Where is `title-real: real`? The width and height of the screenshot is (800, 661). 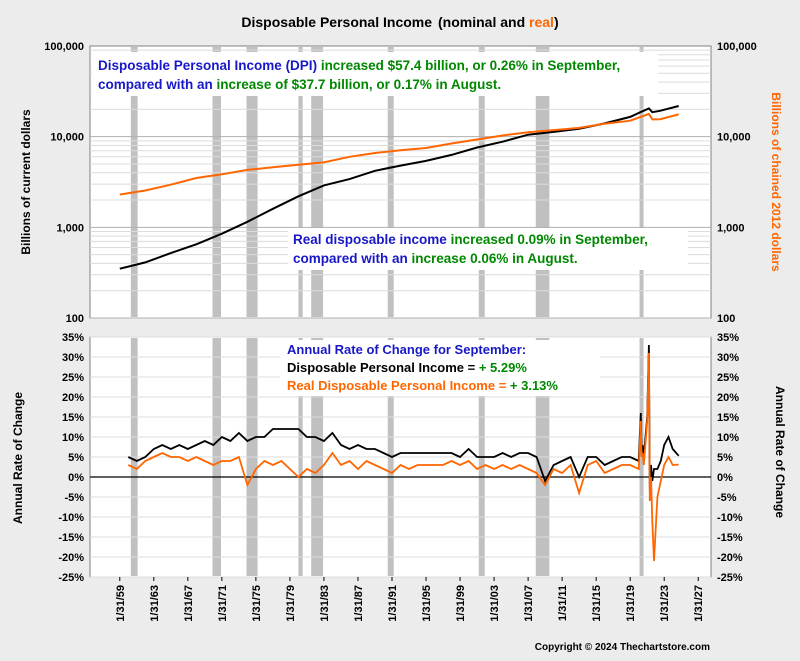 title-real: real is located at coordinates (541, 22).